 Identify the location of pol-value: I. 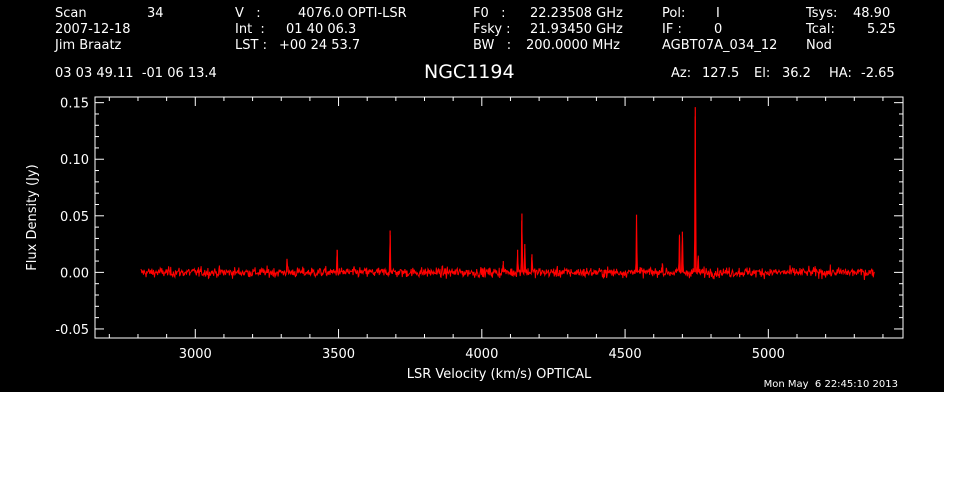
(718, 13).